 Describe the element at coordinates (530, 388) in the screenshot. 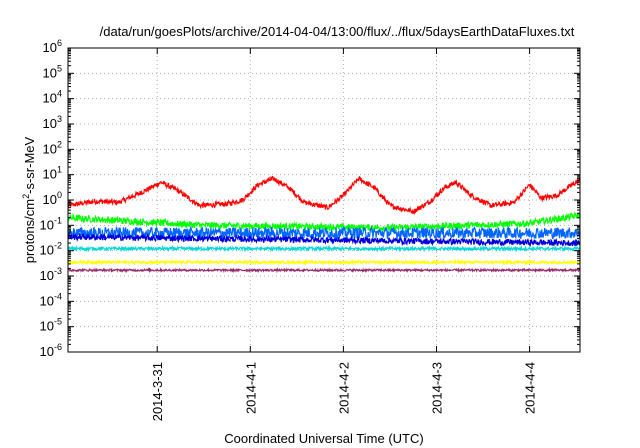

I see `x-tick-label: 2014-4-4` at that location.